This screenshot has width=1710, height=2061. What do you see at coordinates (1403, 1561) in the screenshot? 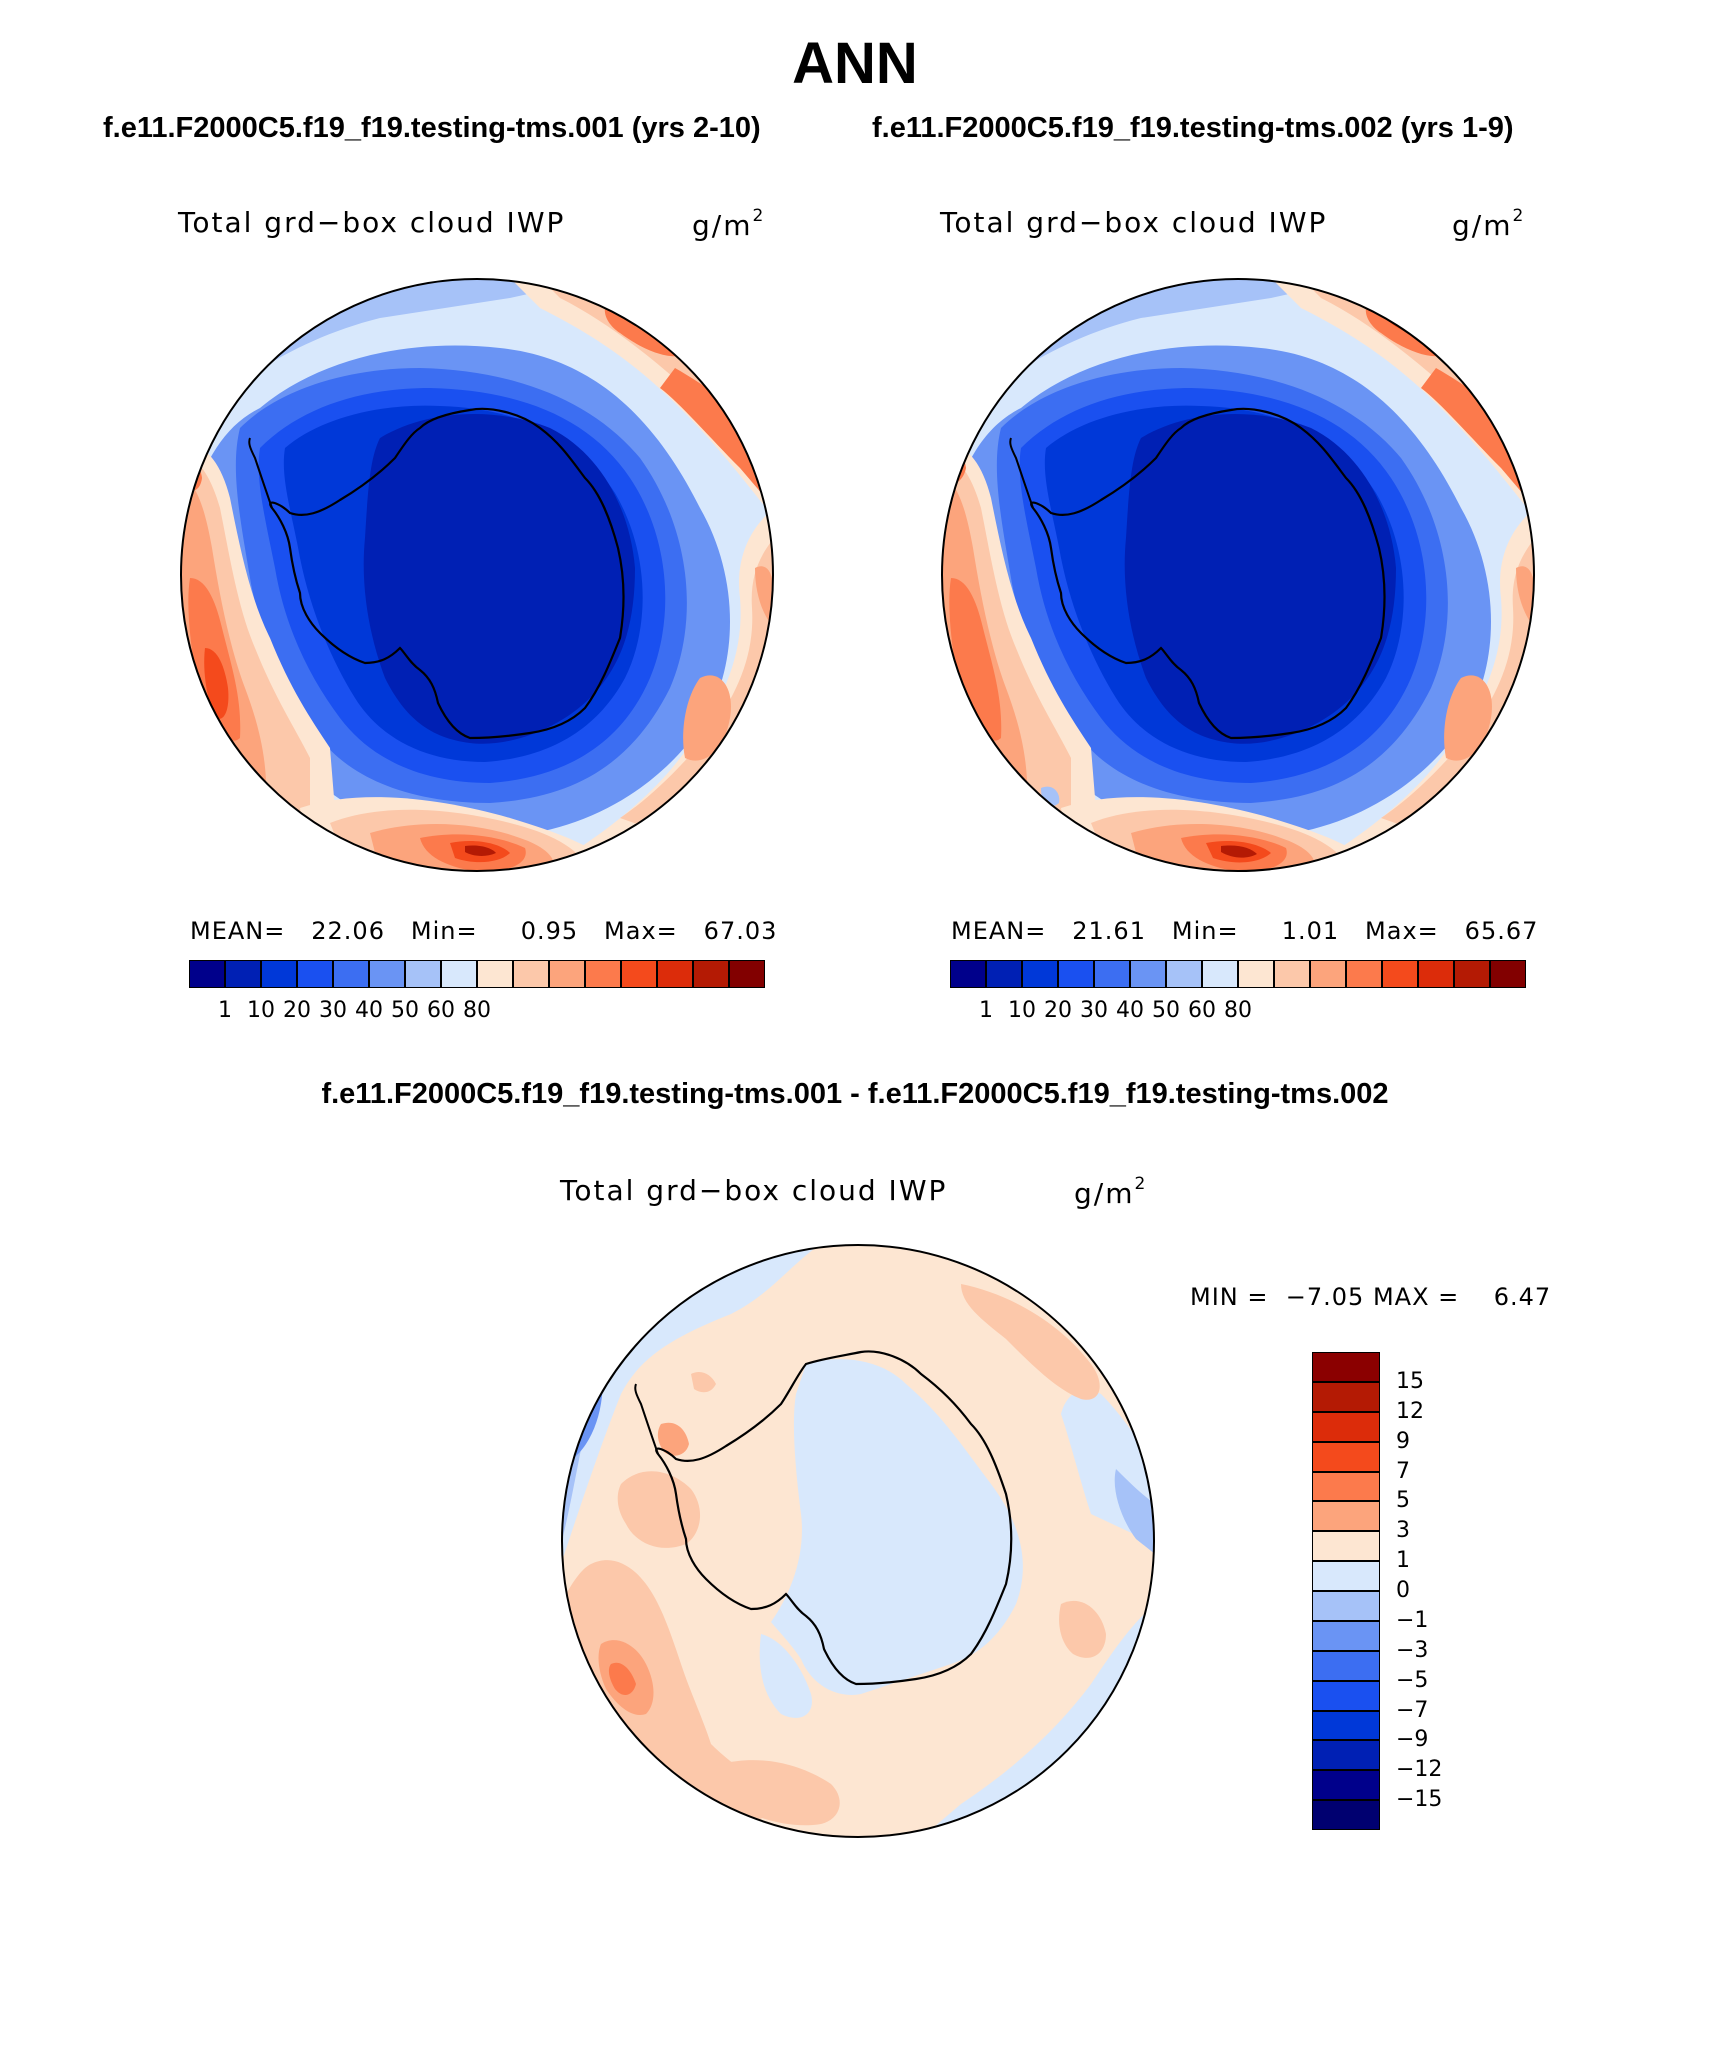
I see `panel3-colorbar-tick-label: 1` at bounding box center [1403, 1561].